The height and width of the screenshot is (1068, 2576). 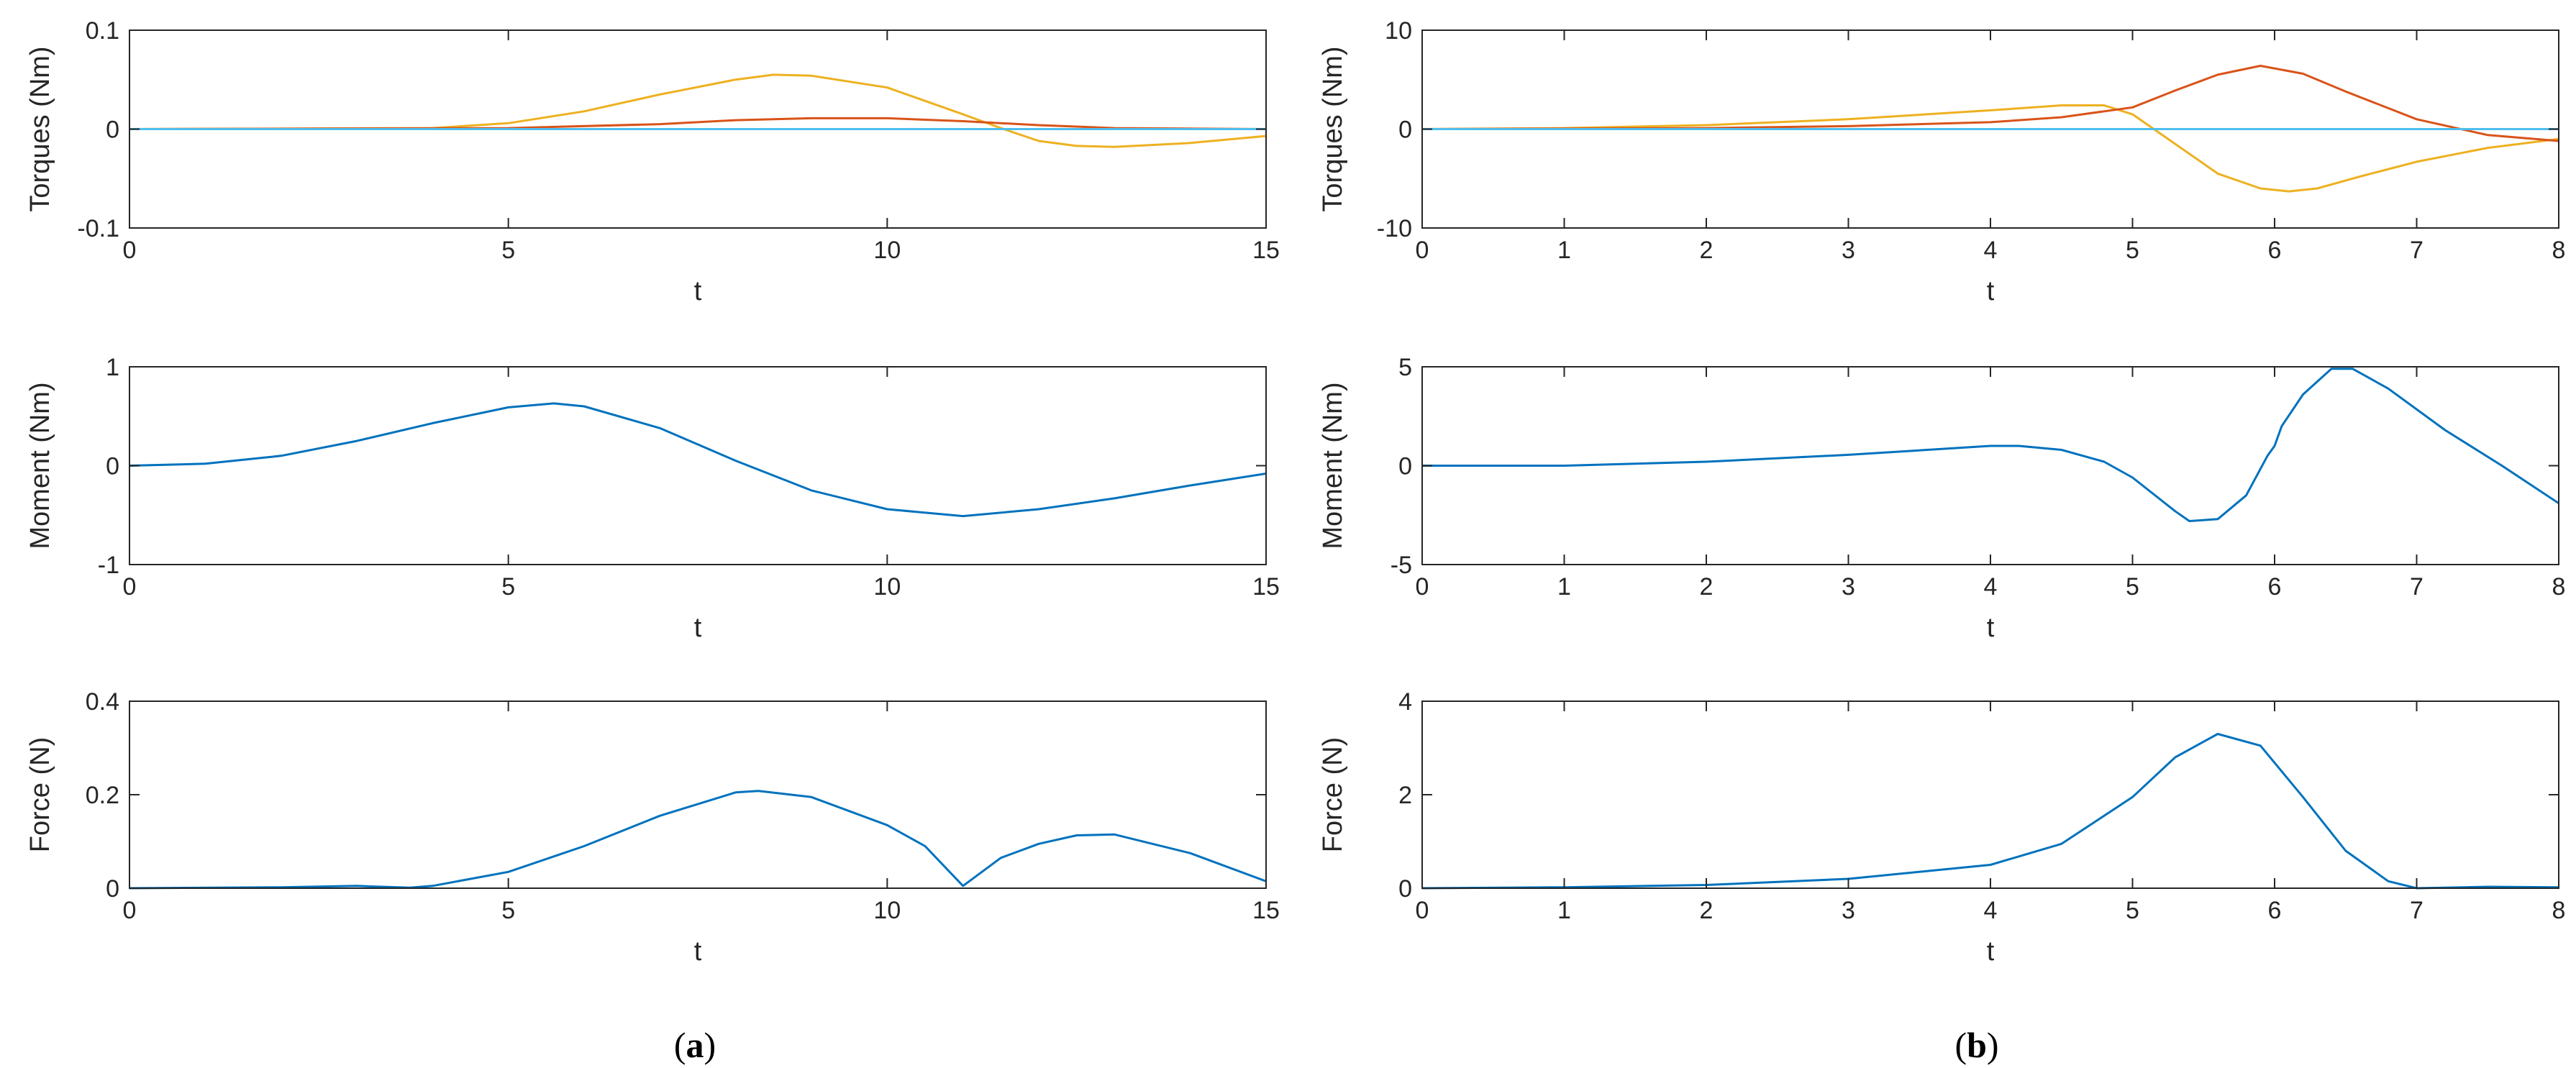 I want to click on chart-a-force-ytick-label: 0.2, so click(x=103, y=795).